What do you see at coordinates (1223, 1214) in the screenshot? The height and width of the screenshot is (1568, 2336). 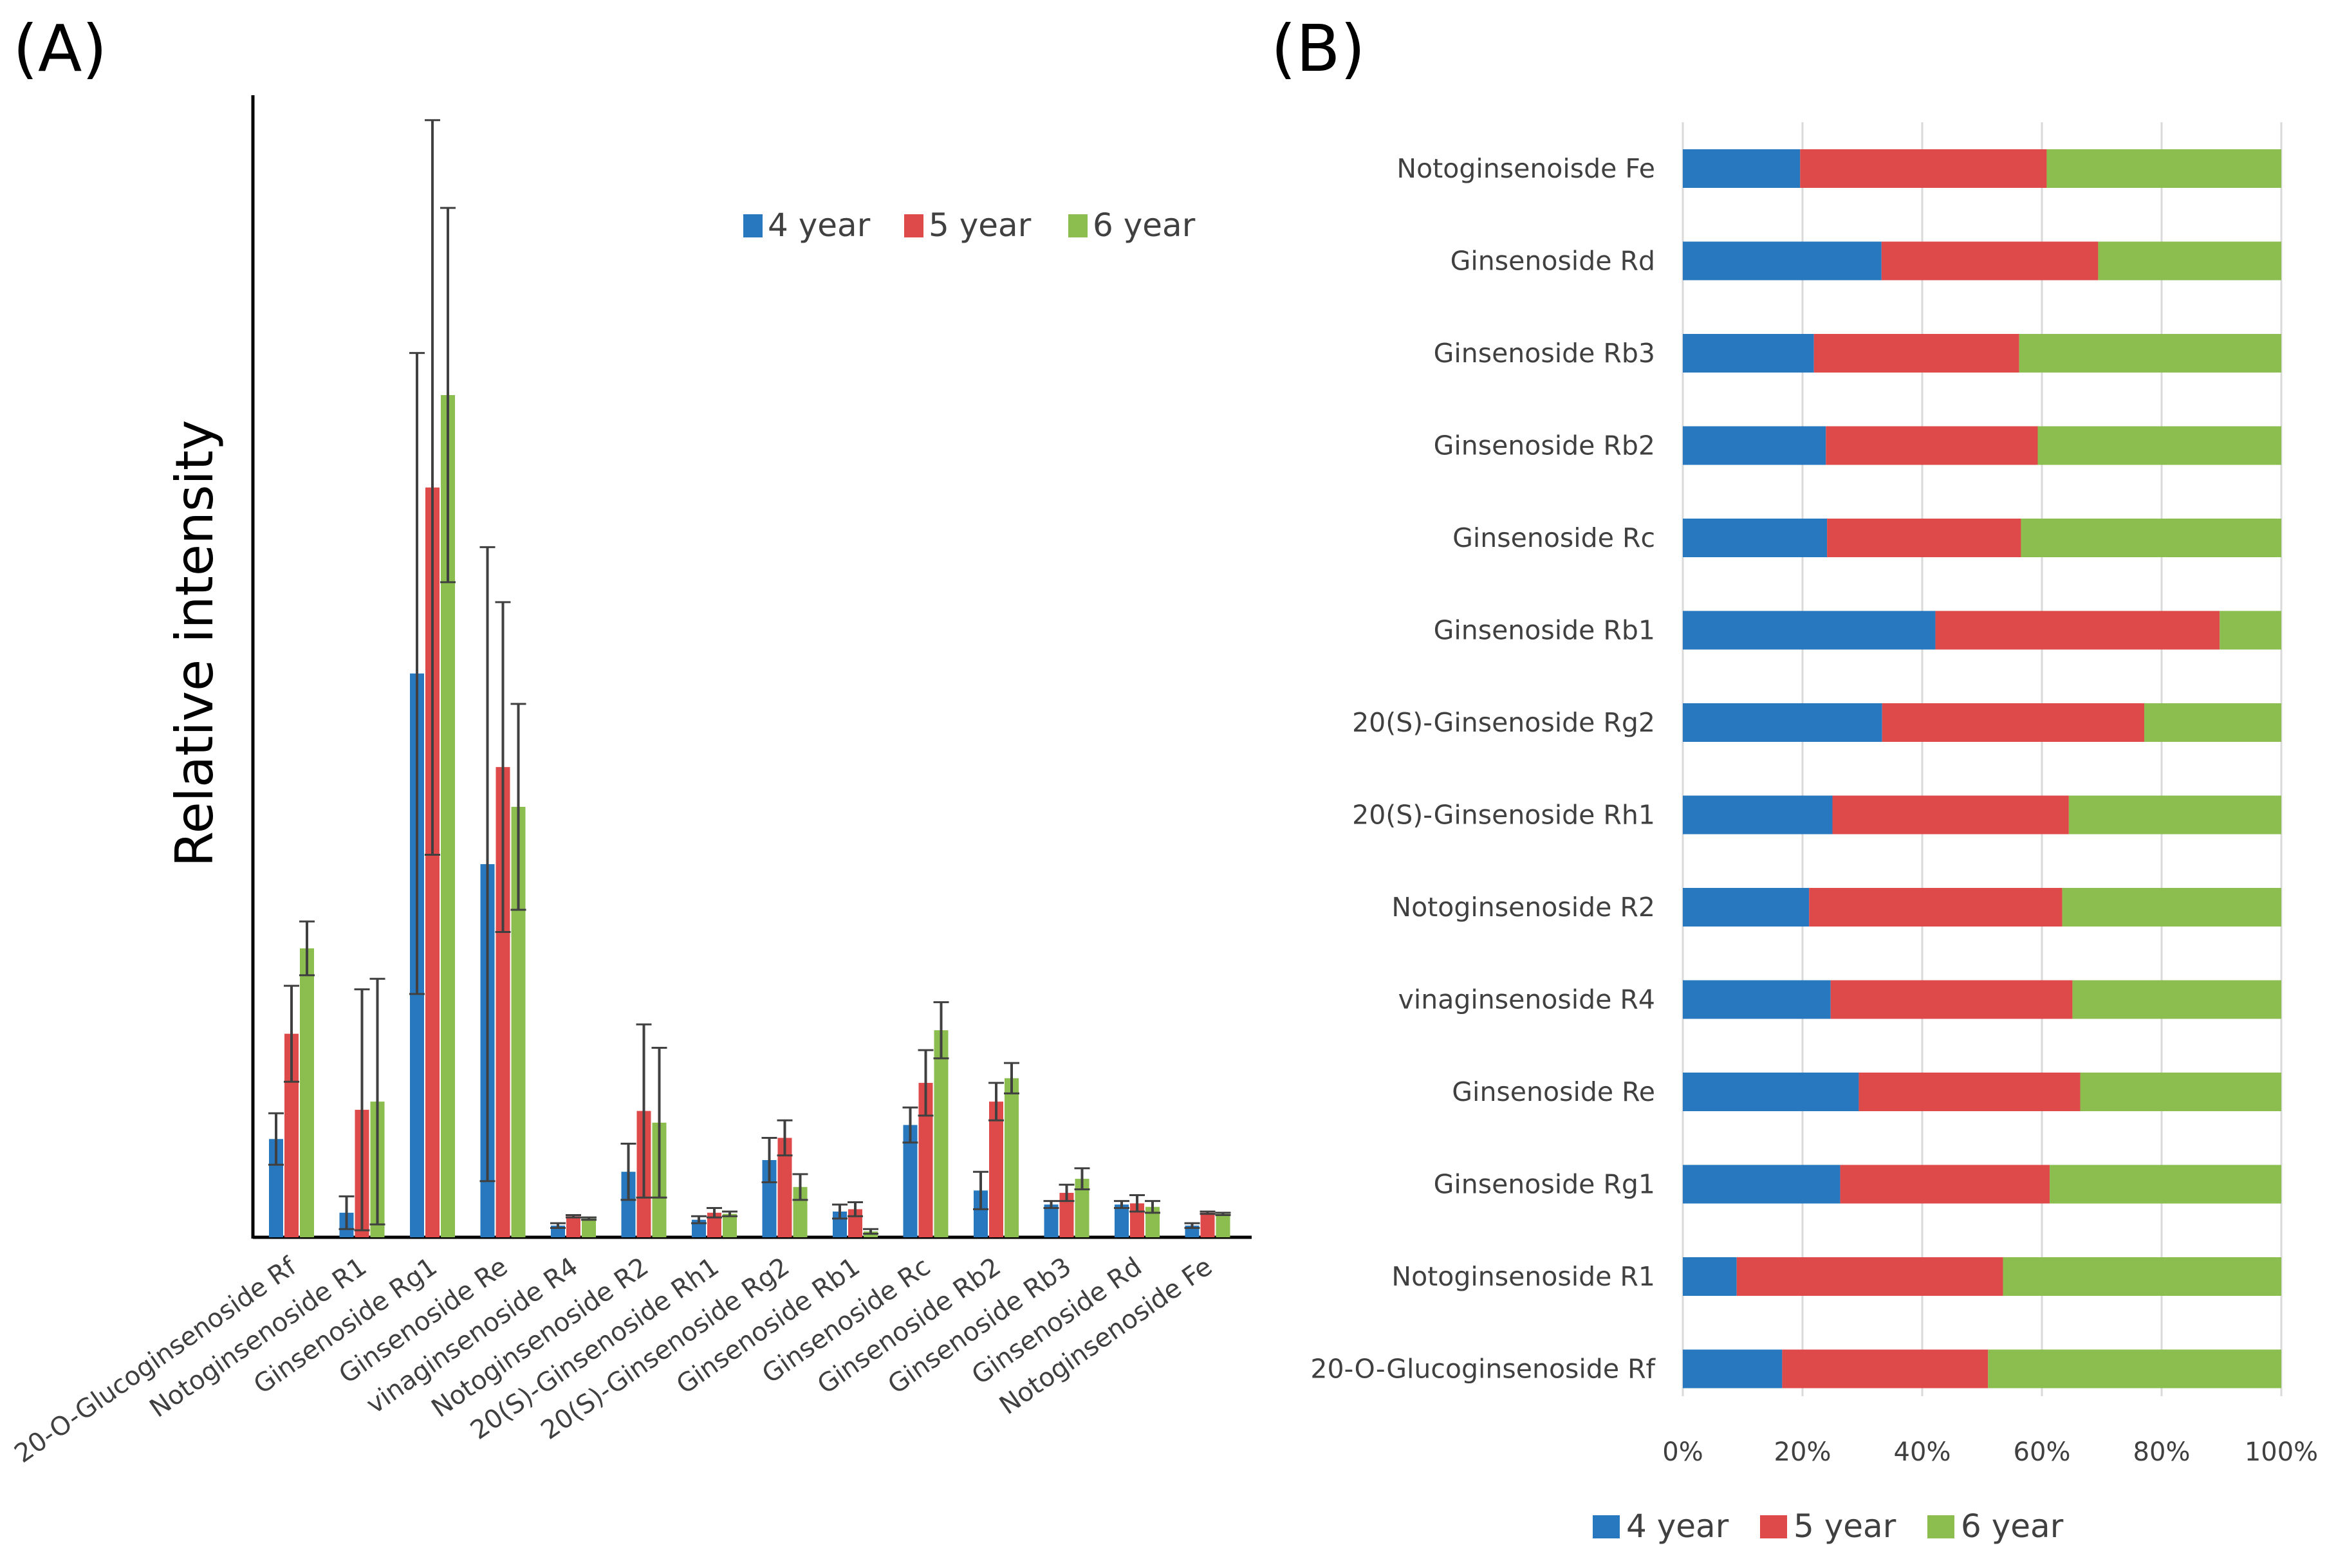 I see `error-bar-a-notoginsenoside-fe-6-year` at bounding box center [1223, 1214].